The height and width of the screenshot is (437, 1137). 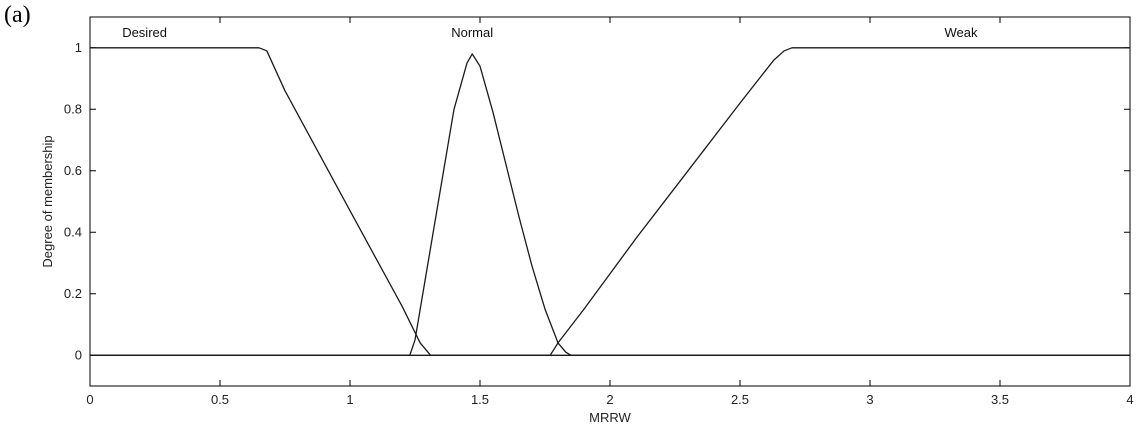 What do you see at coordinates (144, 32) in the screenshot?
I see `series-label-desired: Desired` at bounding box center [144, 32].